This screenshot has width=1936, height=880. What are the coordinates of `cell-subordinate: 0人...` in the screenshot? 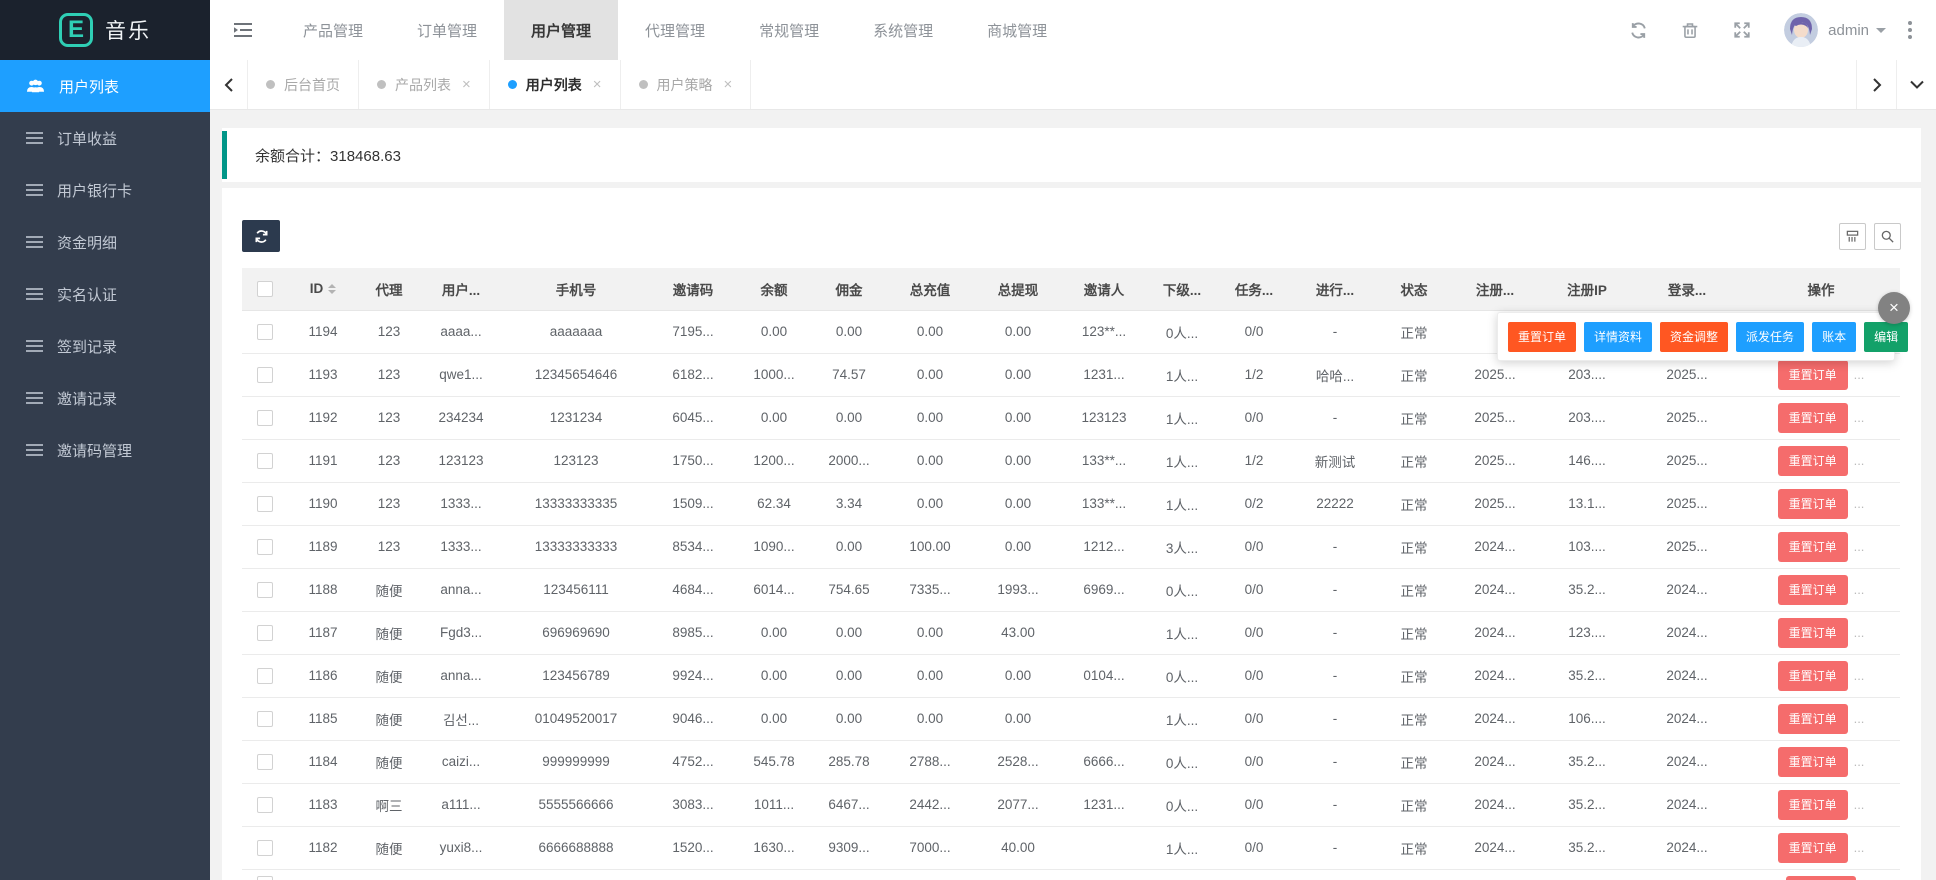 It's located at (1182, 590).